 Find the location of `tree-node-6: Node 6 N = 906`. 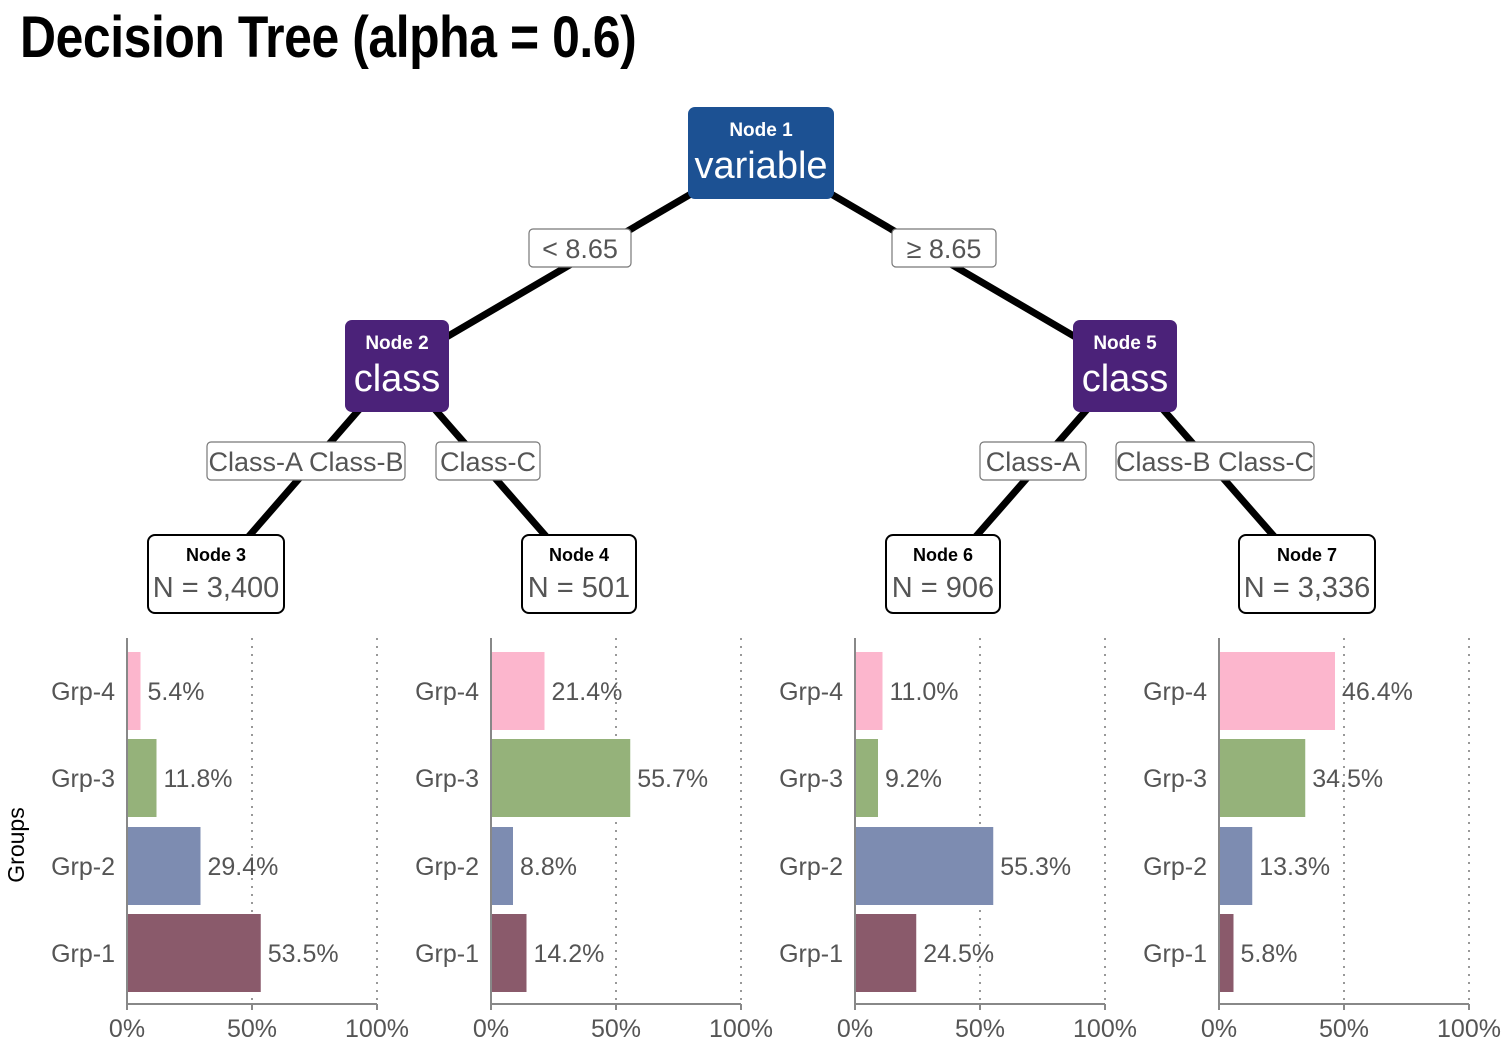

tree-node-6: Node 6 N = 906 is located at coordinates (943, 574).